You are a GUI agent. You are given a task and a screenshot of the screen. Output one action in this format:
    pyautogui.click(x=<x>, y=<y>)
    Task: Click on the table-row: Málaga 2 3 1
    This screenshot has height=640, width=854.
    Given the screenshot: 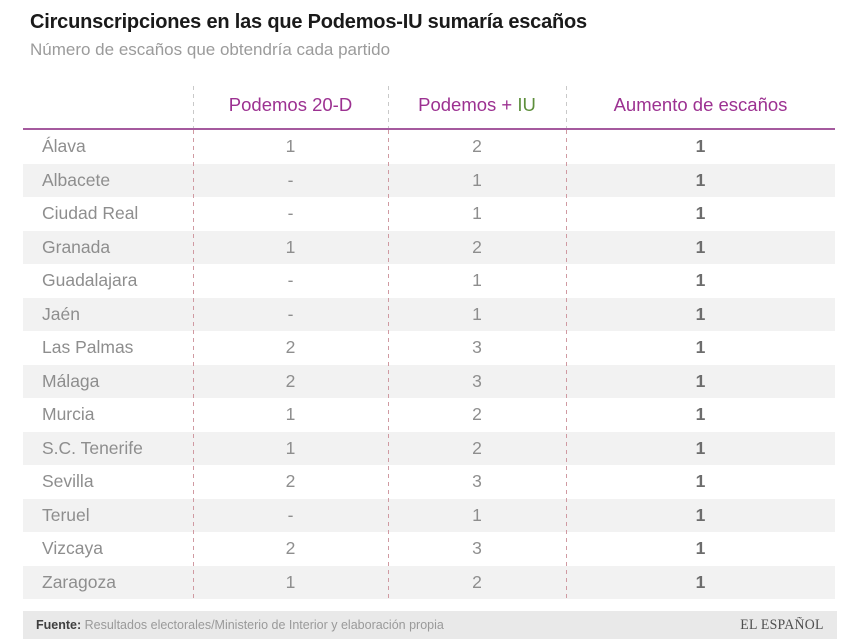 What is the action you would take?
    pyautogui.click(x=429, y=381)
    